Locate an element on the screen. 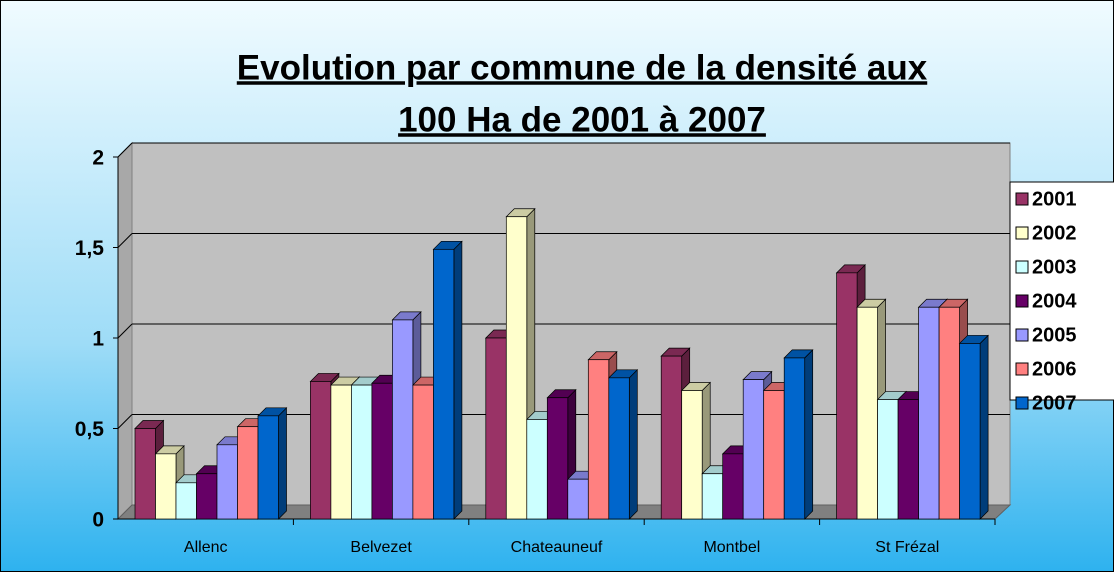  y-tick-label: 2 is located at coordinates (98, 158).